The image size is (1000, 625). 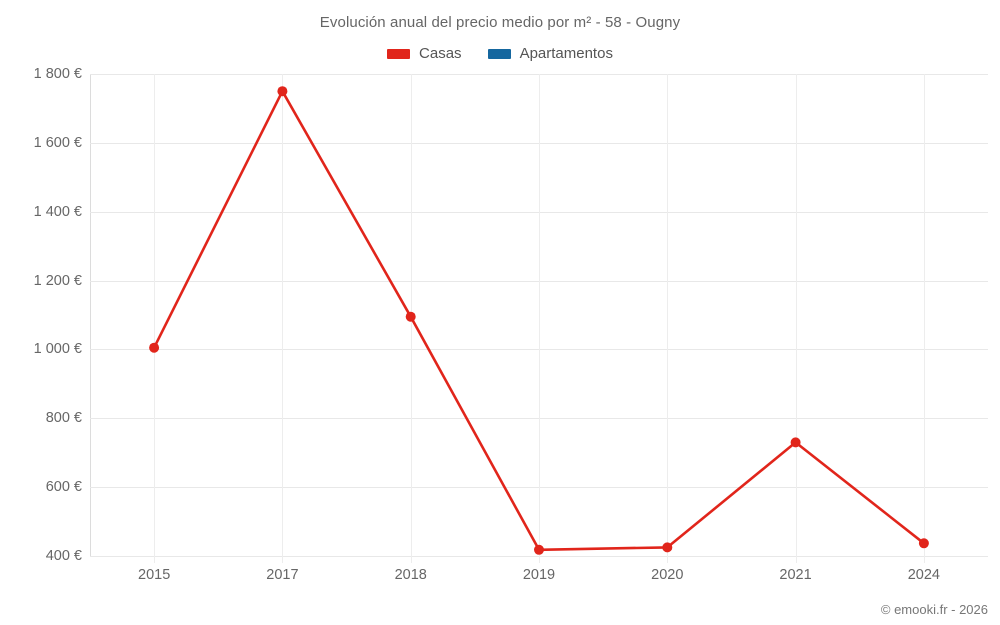 What do you see at coordinates (154, 575) in the screenshot?
I see `x-axis-tick-label: 2015` at bounding box center [154, 575].